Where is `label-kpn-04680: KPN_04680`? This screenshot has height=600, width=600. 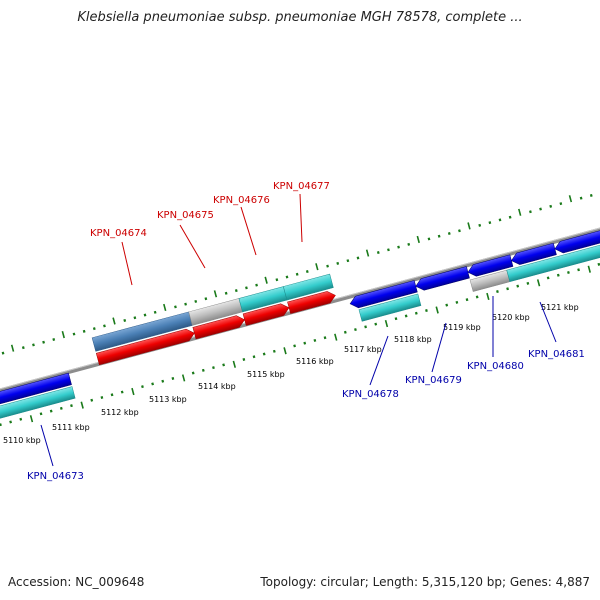 label-kpn-04680: KPN_04680 is located at coordinates (495, 366).